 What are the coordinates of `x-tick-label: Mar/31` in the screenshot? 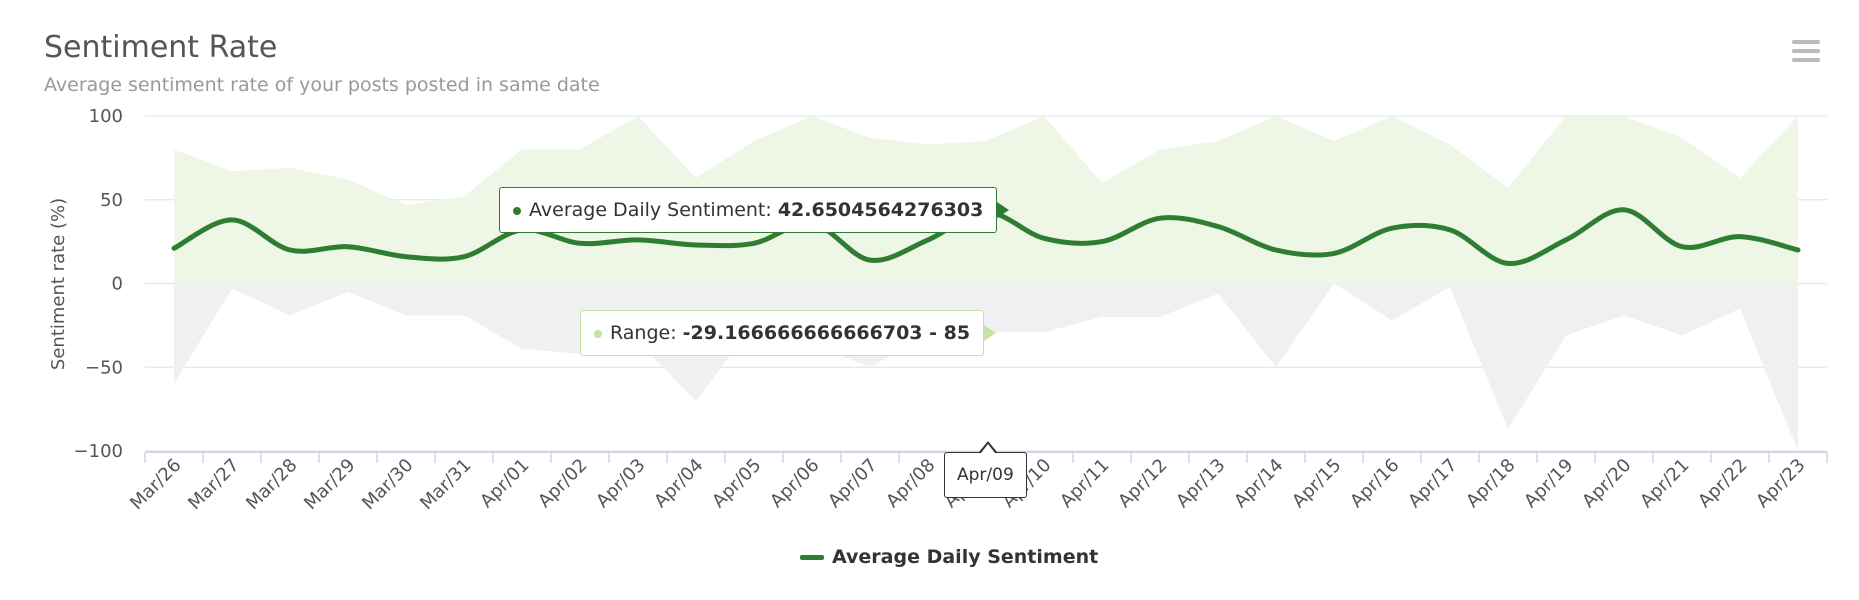 It's located at (445, 484).